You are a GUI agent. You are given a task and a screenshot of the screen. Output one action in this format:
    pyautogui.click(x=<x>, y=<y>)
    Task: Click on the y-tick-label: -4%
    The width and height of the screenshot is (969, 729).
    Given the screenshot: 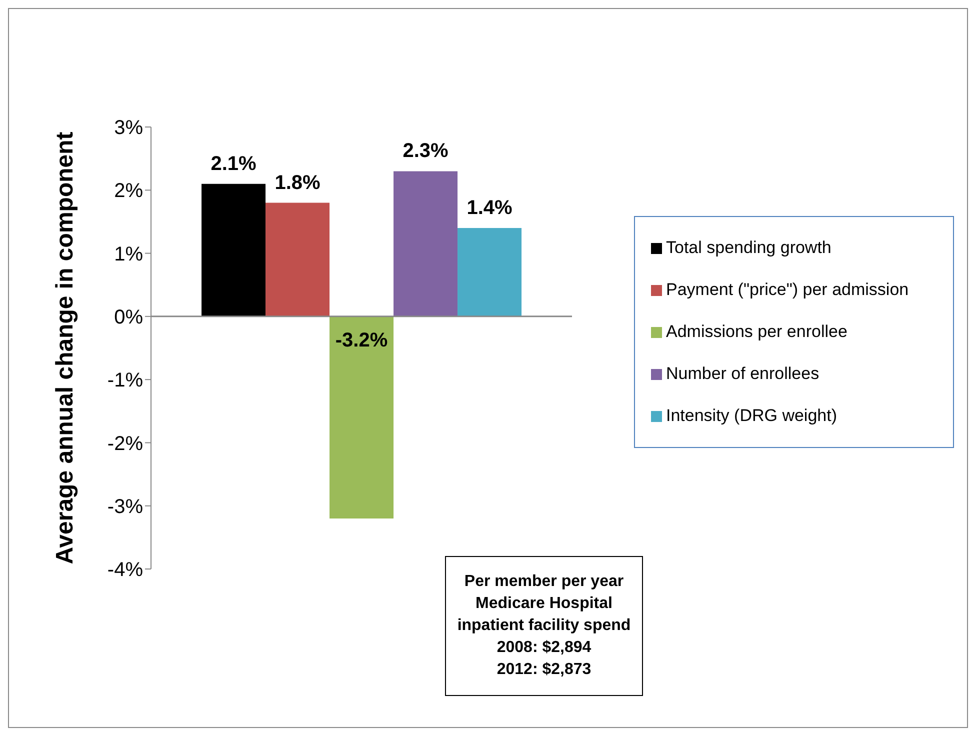 What is the action you would take?
    pyautogui.click(x=125, y=570)
    